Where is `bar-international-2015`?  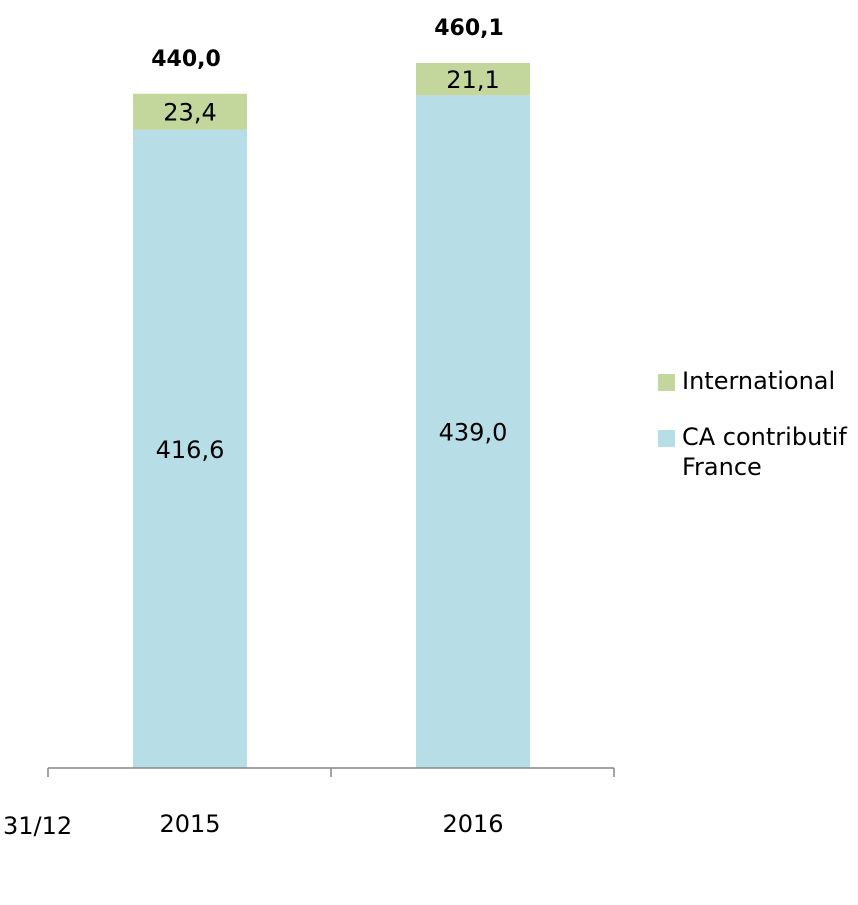 bar-international-2015 is located at coordinates (190, 111).